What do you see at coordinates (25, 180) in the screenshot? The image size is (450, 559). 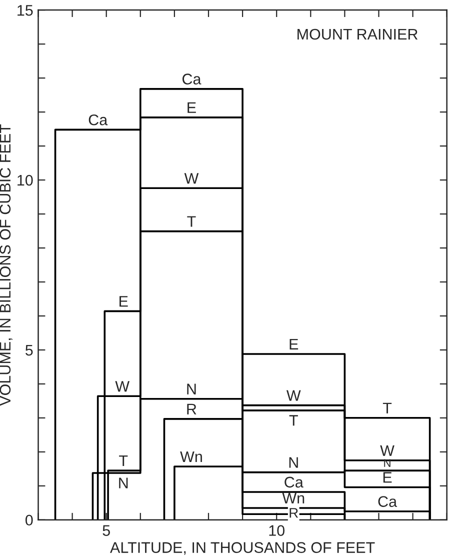 I see `y-tick-label: 10` at bounding box center [25, 180].